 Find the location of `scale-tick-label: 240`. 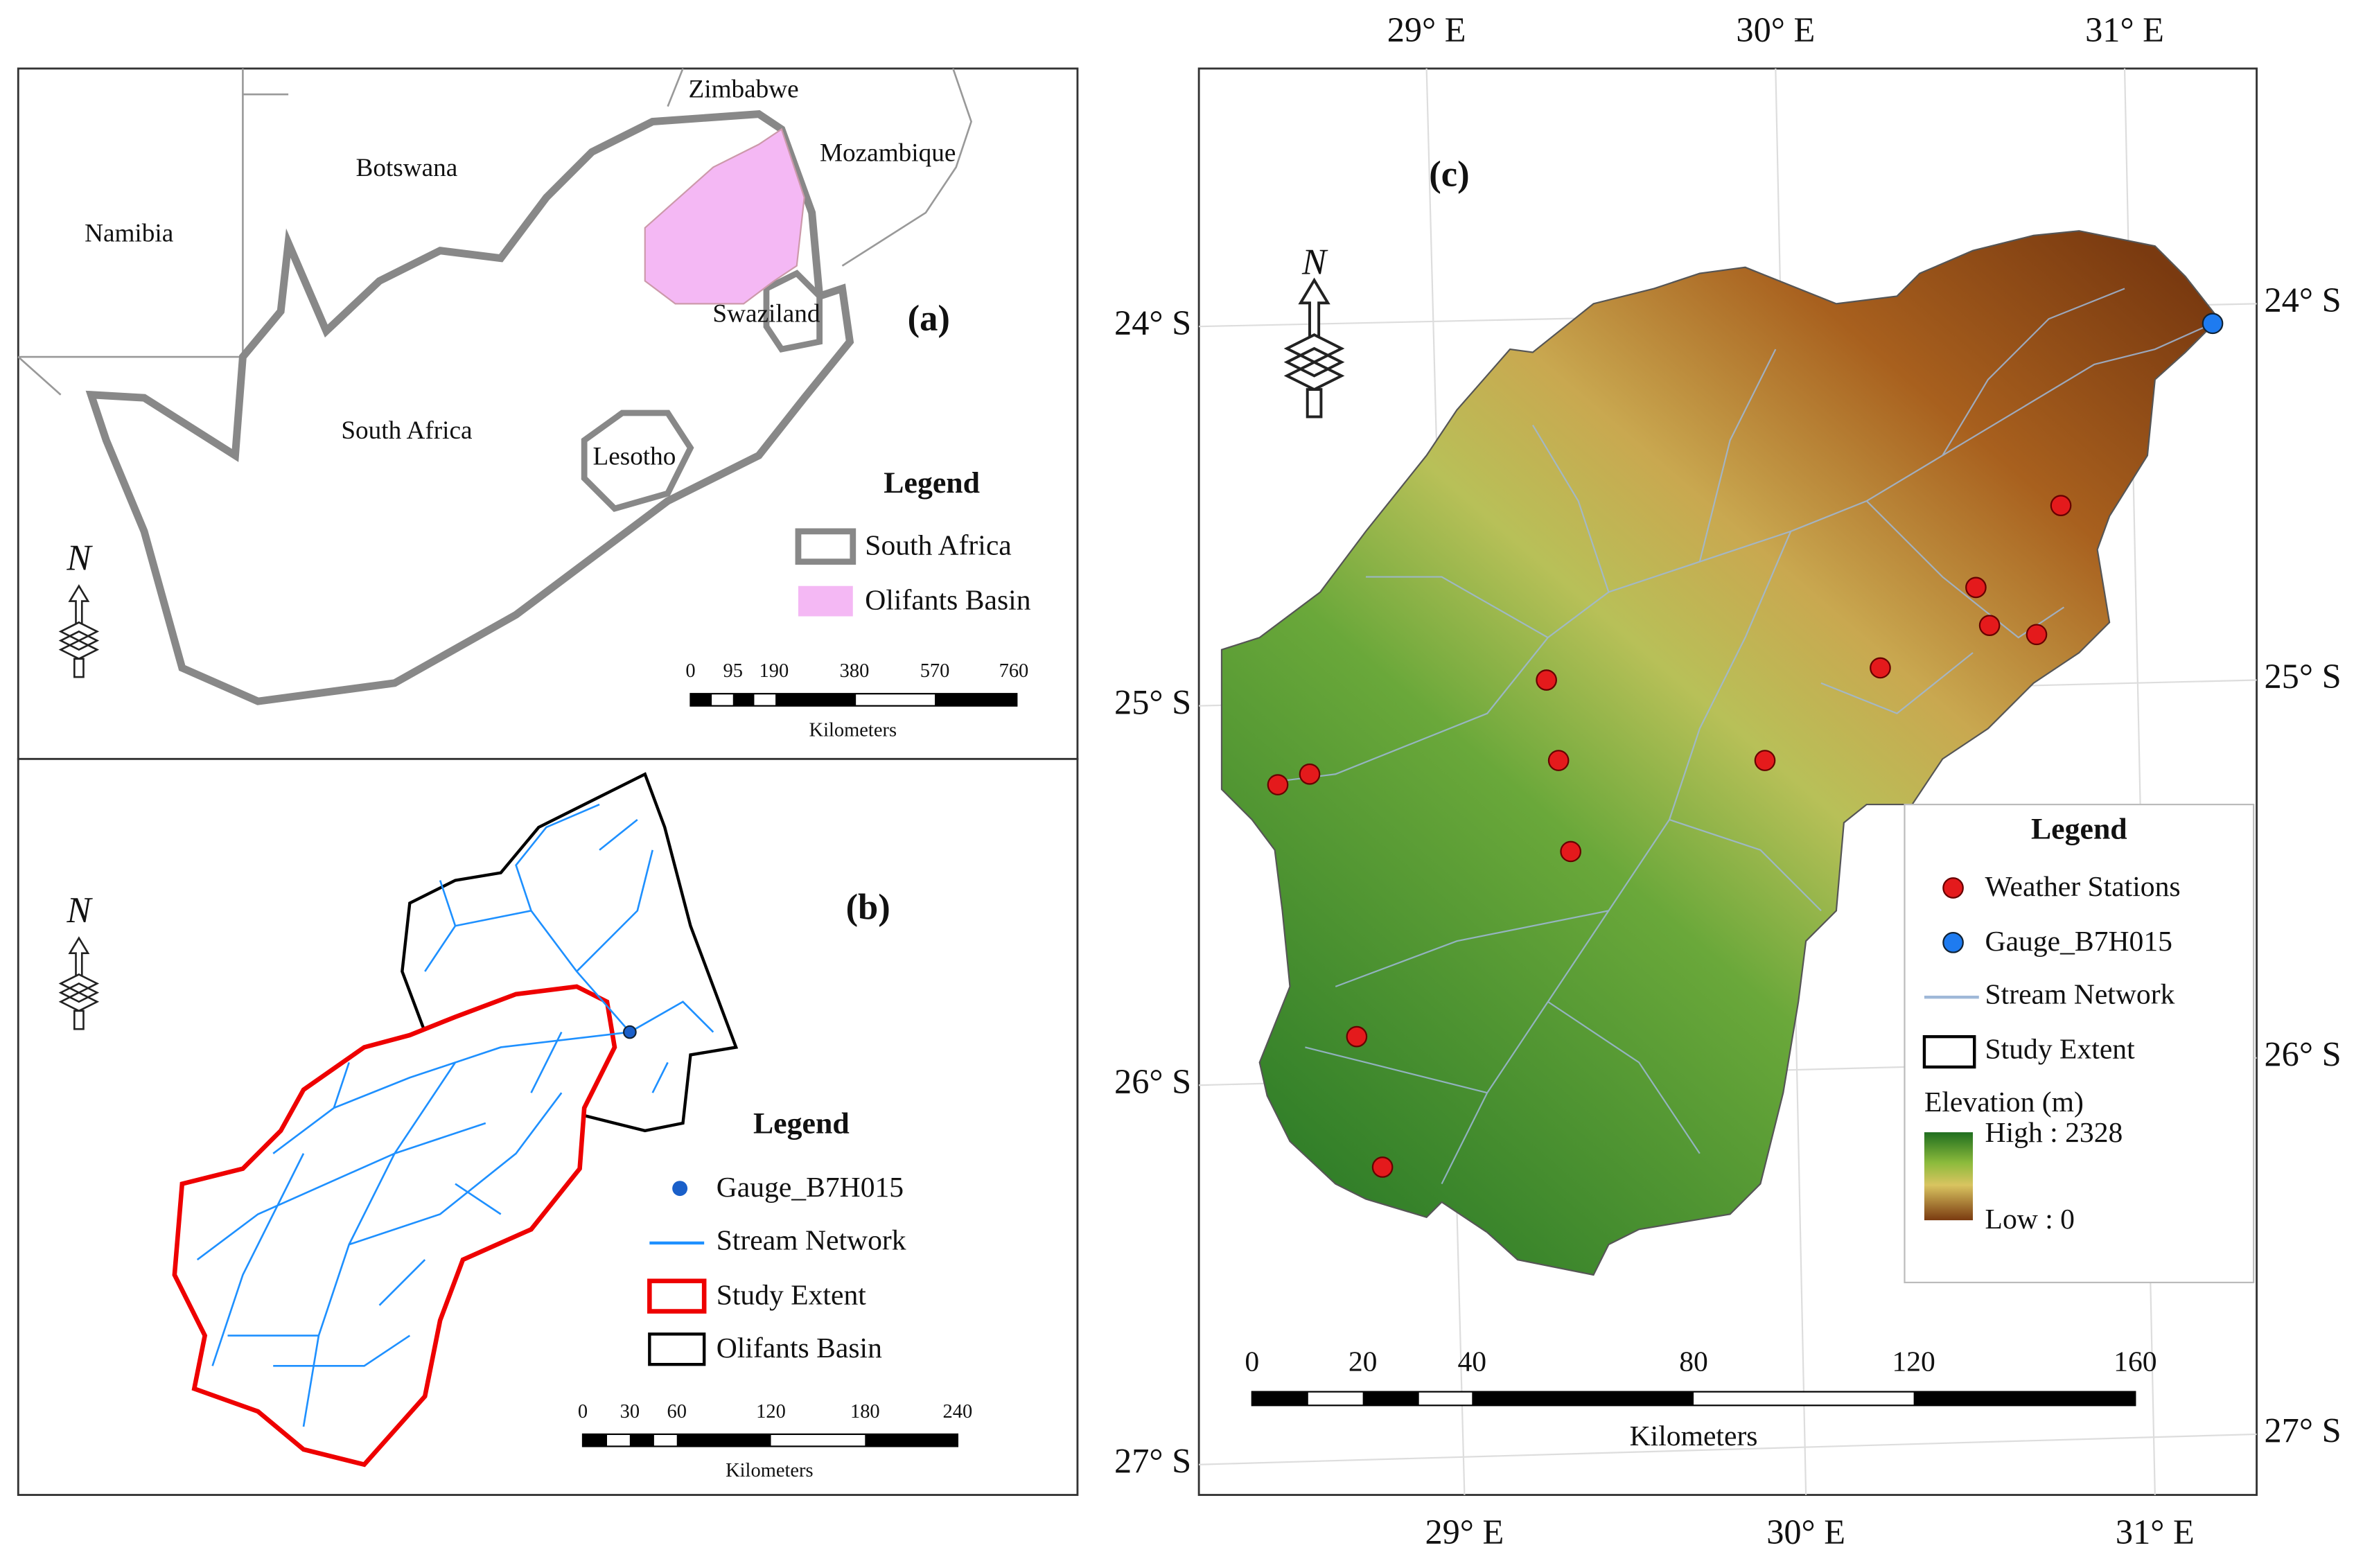

scale-tick-label: 240 is located at coordinates (958, 1411).